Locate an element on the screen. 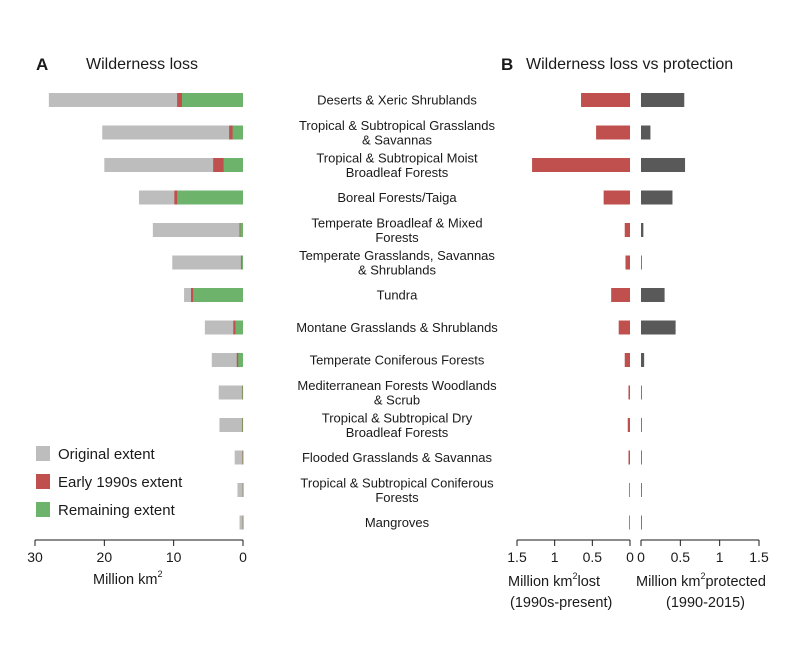 Image resolution: width=800 pixels, height=662 pixels. biome-label-line: Tropical & Subtropical Coniferous is located at coordinates (397, 482).